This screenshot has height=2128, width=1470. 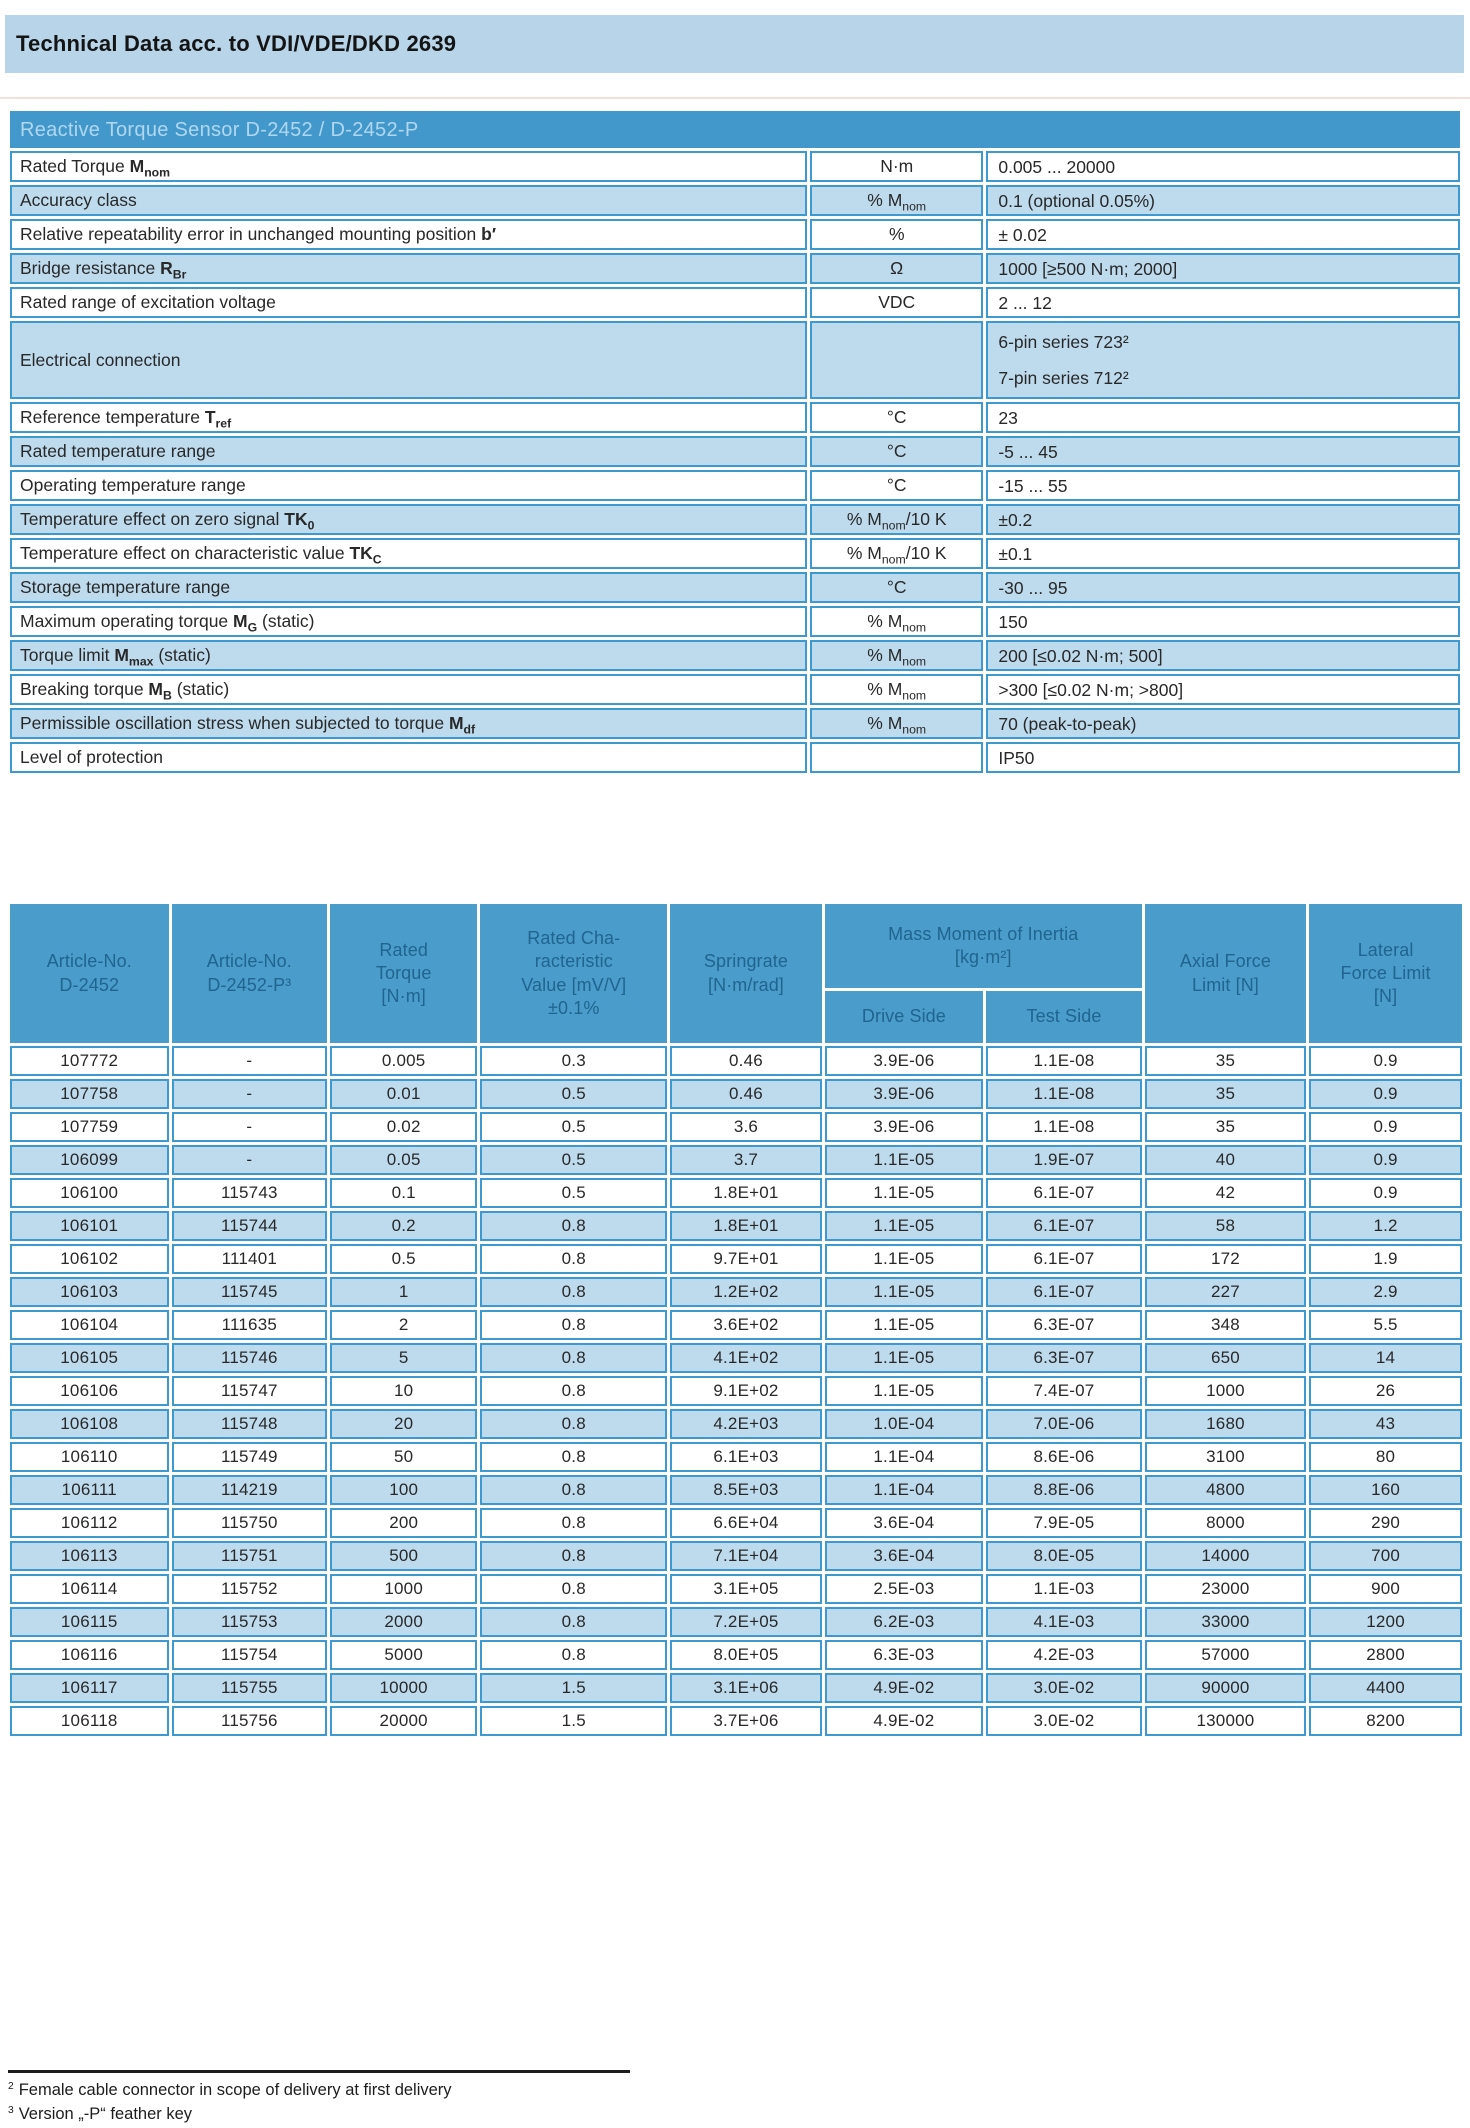 I want to click on table-cell: 115754, so click(x=249, y=1655).